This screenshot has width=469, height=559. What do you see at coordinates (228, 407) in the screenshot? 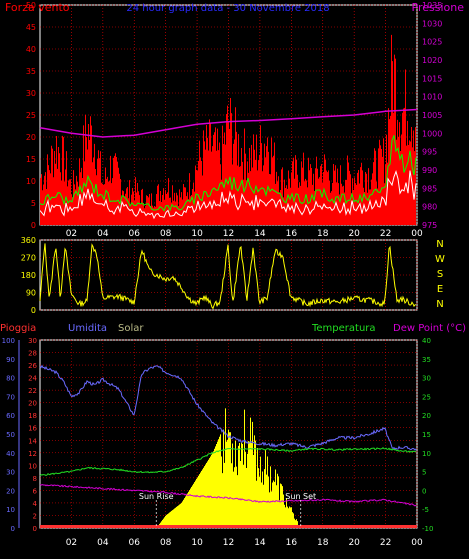
I see `humidity-line` at bounding box center [228, 407].